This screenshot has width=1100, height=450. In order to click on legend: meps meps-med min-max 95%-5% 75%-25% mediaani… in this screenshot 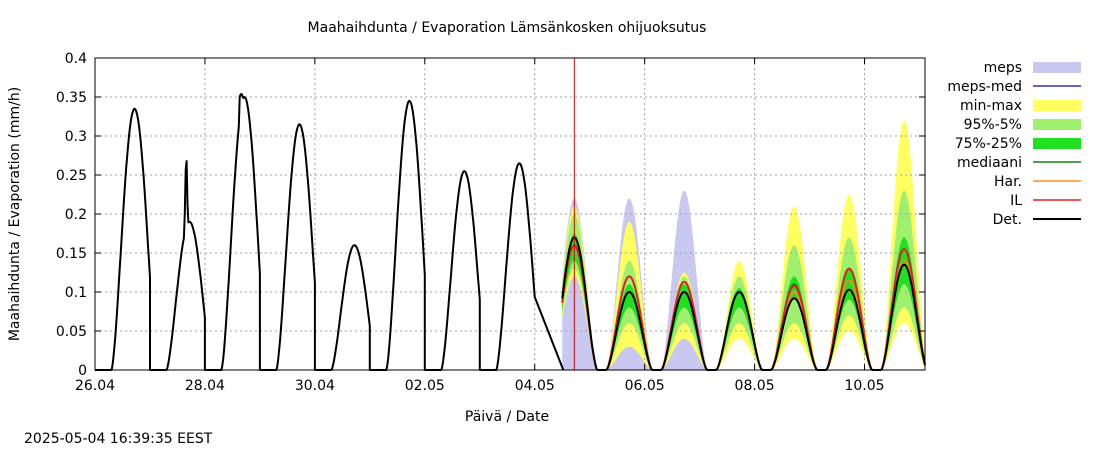, I will do `click(1014, 144)`.